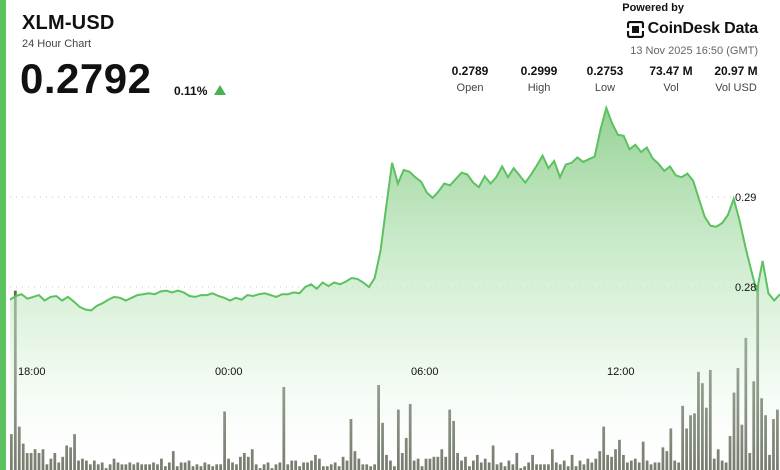 The image size is (780, 470). What do you see at coordinates (694, 51) in the screenshot?
I see `timestamp: 13 Nov 2025 16:50 (GMT)` at bounding box center [694, 51].